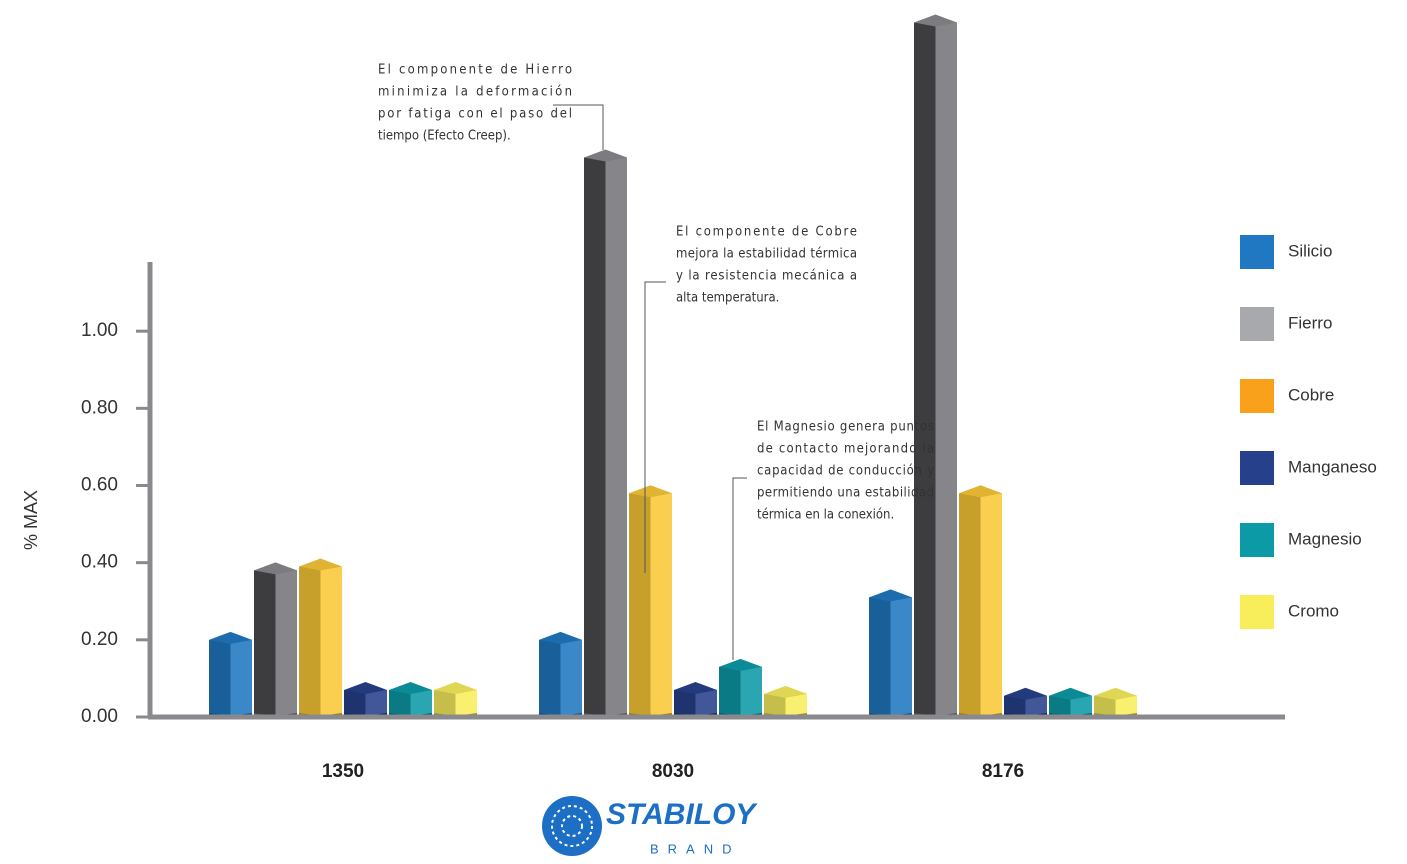 The image size is (1407, 864). I want to click on x-tick-label: 8030, so click(673, 771).